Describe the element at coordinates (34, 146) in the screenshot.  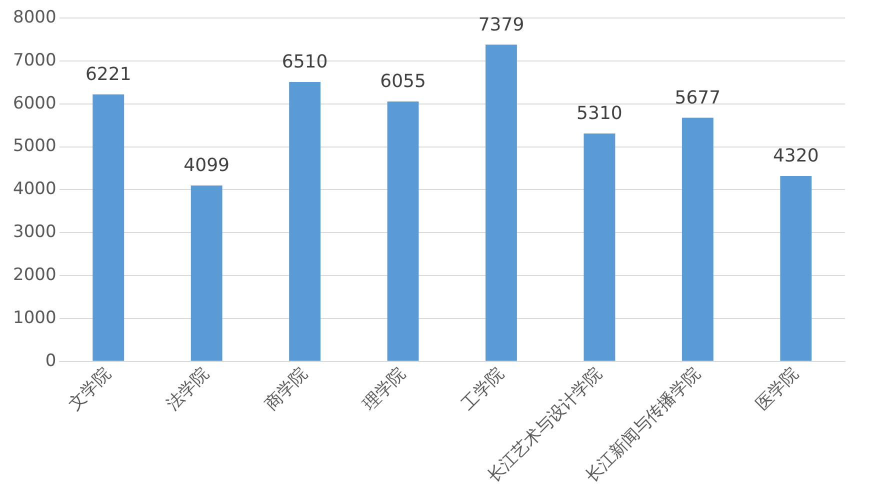
I see `y-tick-label: 5000` at that location.